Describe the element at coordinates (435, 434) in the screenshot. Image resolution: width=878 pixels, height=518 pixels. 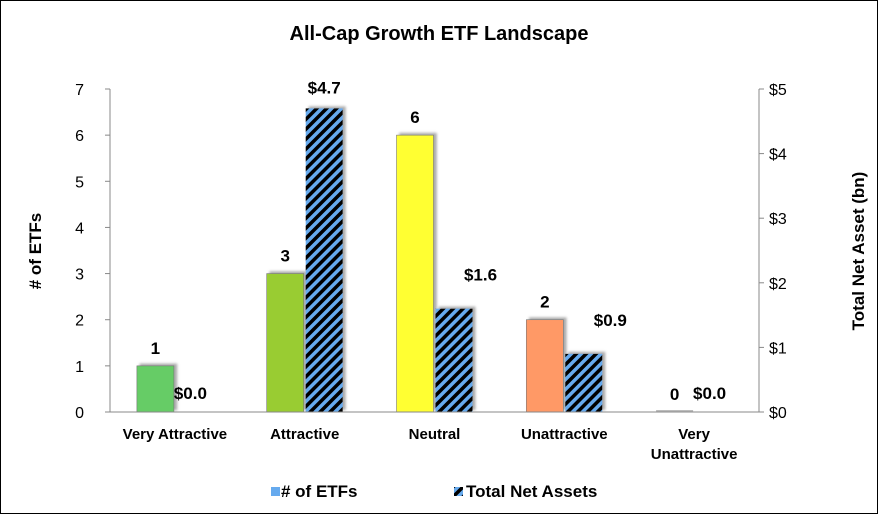
I see `category-label: Neutral` at that location.